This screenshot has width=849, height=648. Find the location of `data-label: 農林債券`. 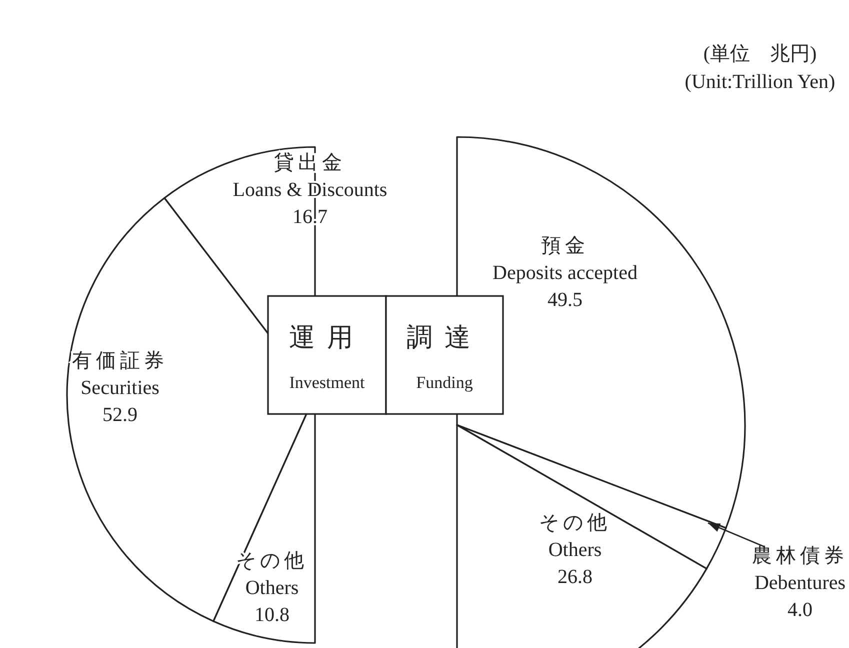

data-label: 農林債券 is located at coordinates (800, 556).